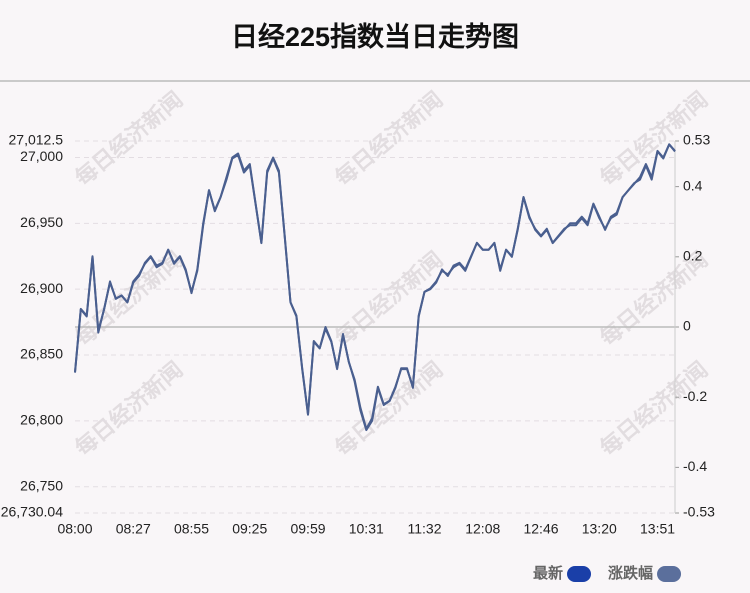  What do you see at coordinates (425, 529) in the screenshot?
I see `x-tick-label: 11:32` at bounding box center [425, 529].